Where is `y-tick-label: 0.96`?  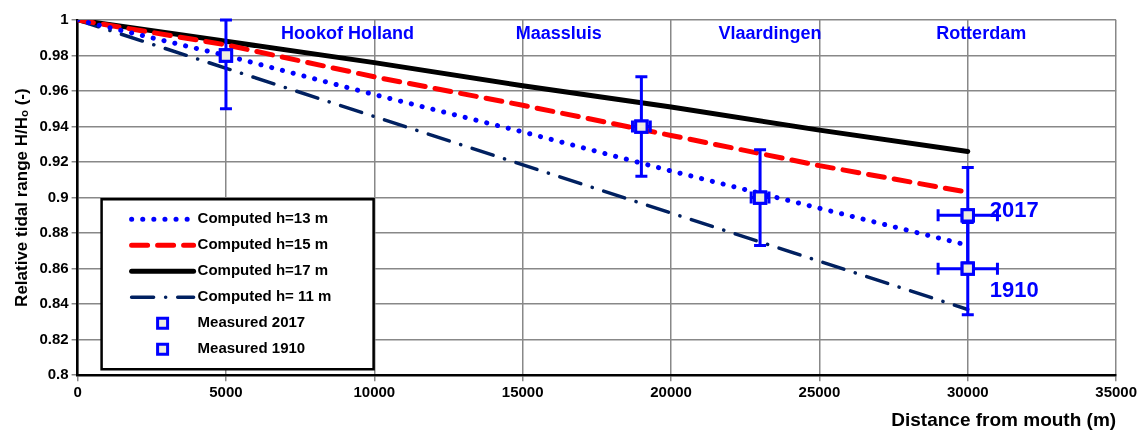 y-tick-label: 0.96 is located at coordinates (54, 90).